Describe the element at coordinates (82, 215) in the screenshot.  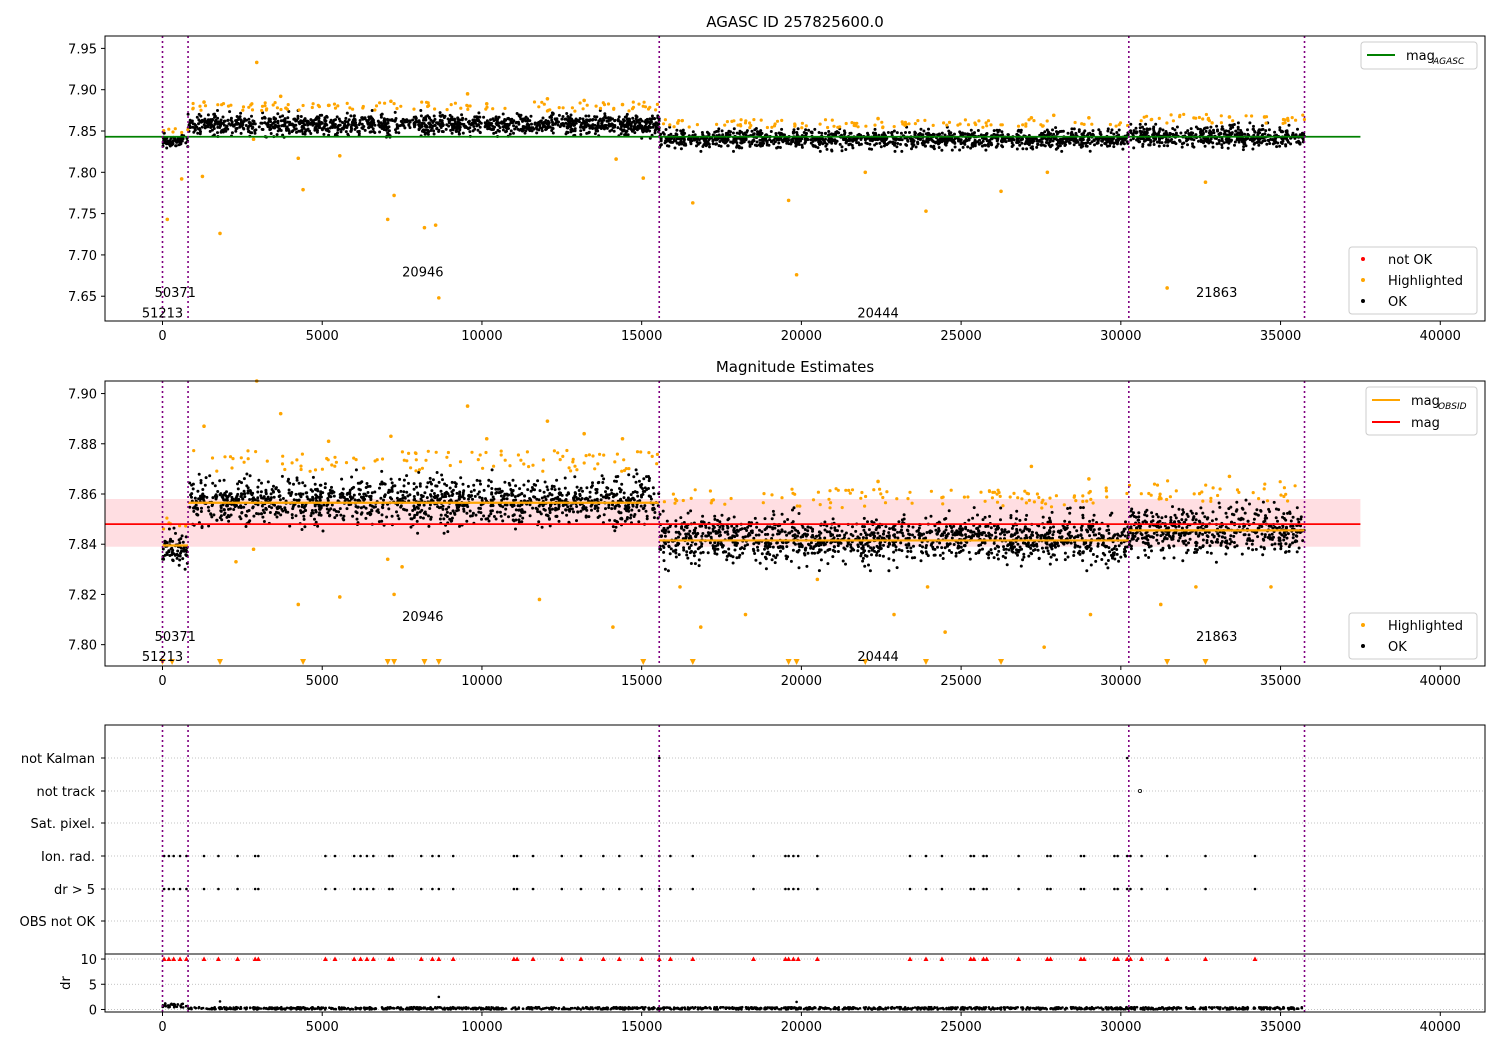
I see `y-tick-label: 7.75` at that location.